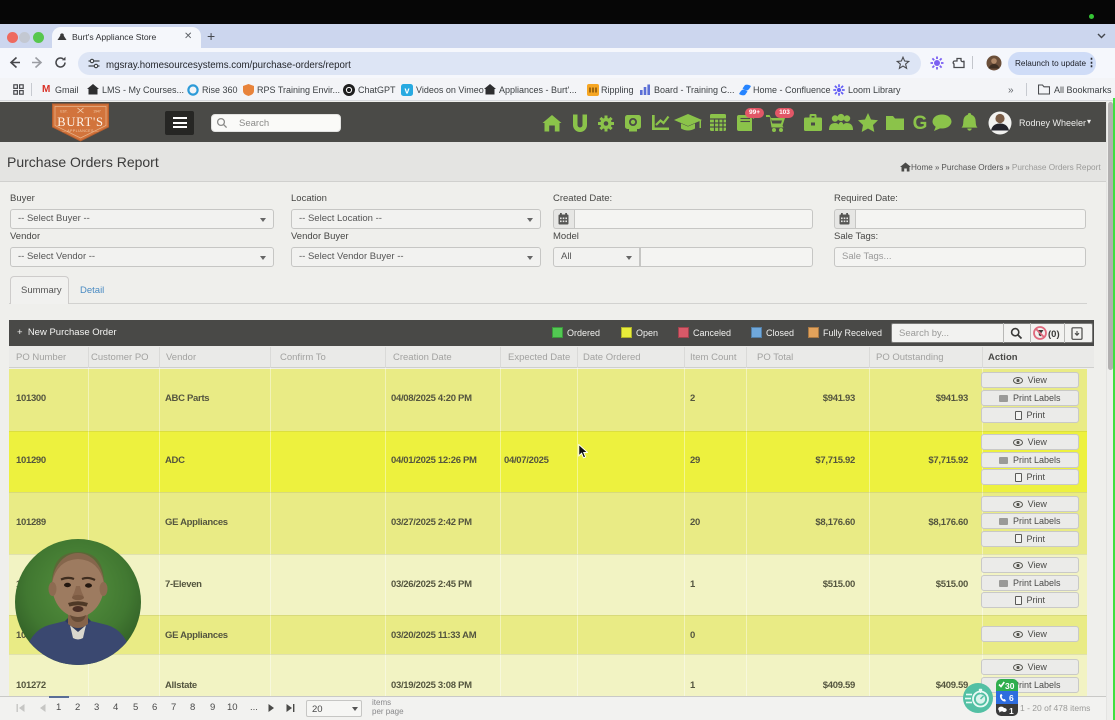  What do you see at coordinates (920, 123) in the screenshot?
I see `svg-text: G` at bounding box center [920, 123].